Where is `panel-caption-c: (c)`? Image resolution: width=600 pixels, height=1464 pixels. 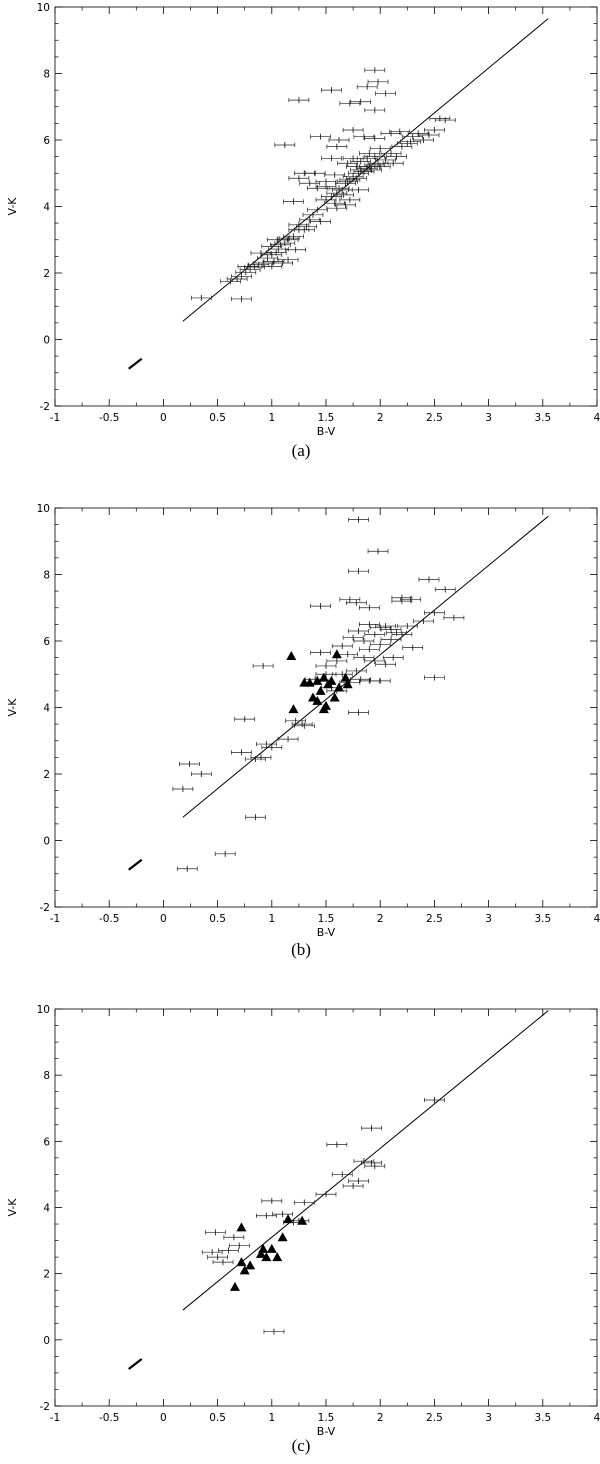 panel-caption-c: (c) is located at coordinates (301, 1445).